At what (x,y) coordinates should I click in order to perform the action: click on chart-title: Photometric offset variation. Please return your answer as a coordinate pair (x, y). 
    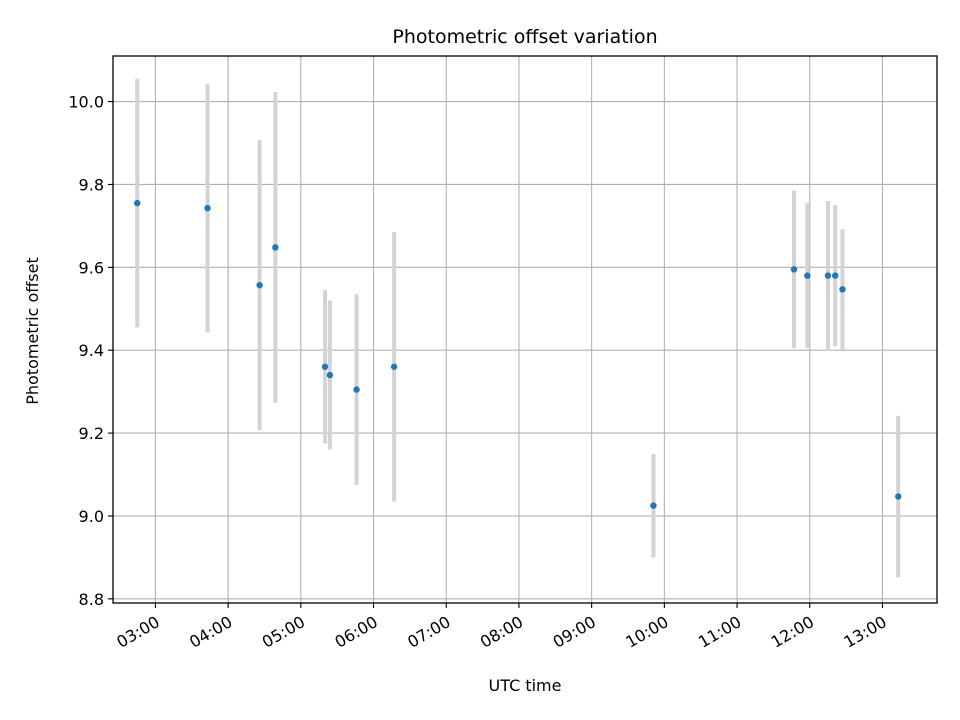
    Looking at the image, I should click on (524, 37).